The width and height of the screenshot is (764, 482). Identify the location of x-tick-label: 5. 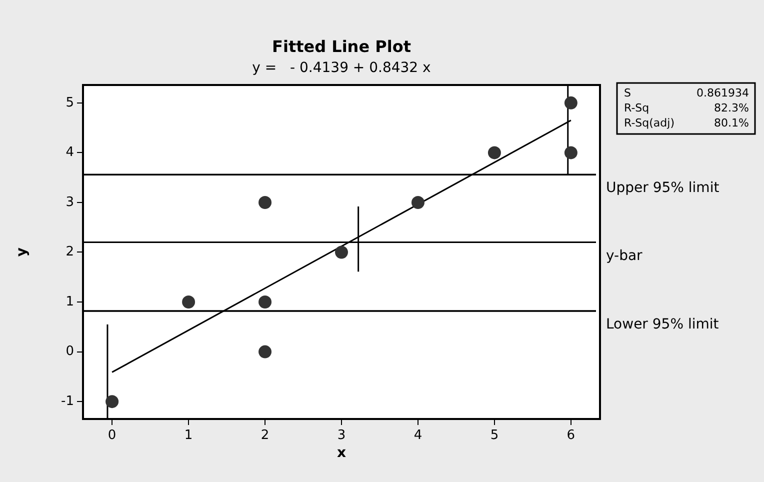
(494, 436).